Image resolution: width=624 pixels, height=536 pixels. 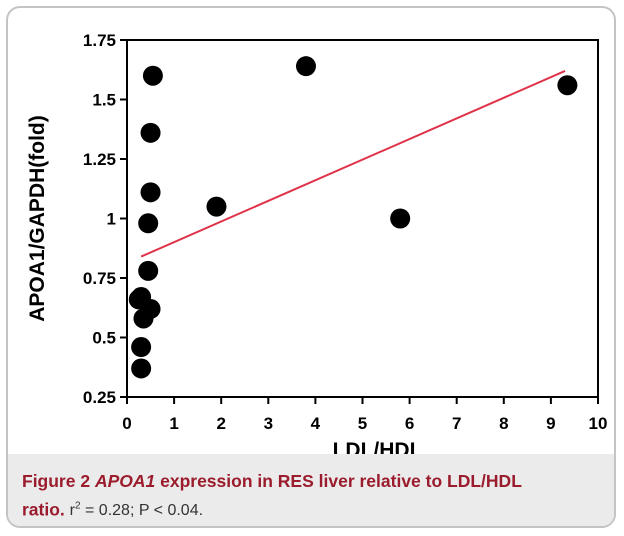 What do you see at coordinates (99, 159) in the screenshot?
I see `y-tick-label: 1.25` at bounding box center [99, 159].